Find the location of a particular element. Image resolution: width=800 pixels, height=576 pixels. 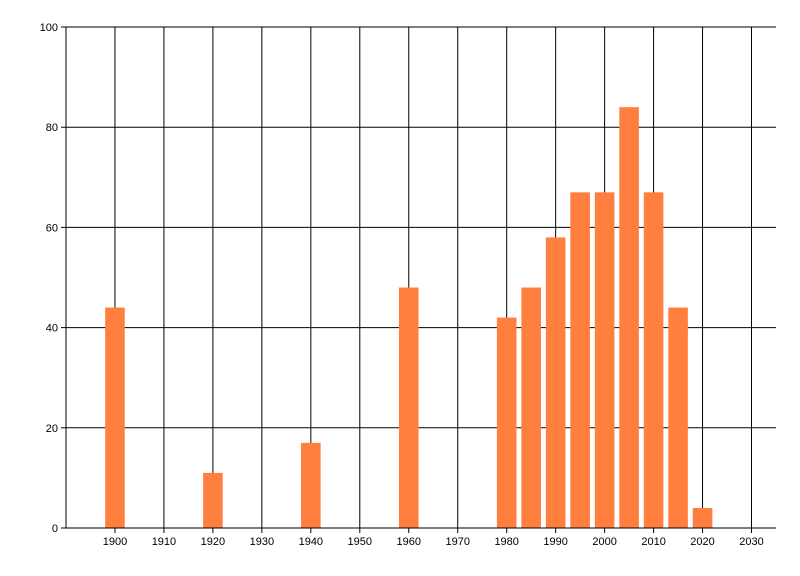

bar-1900 is located at coordinates (115, 417).